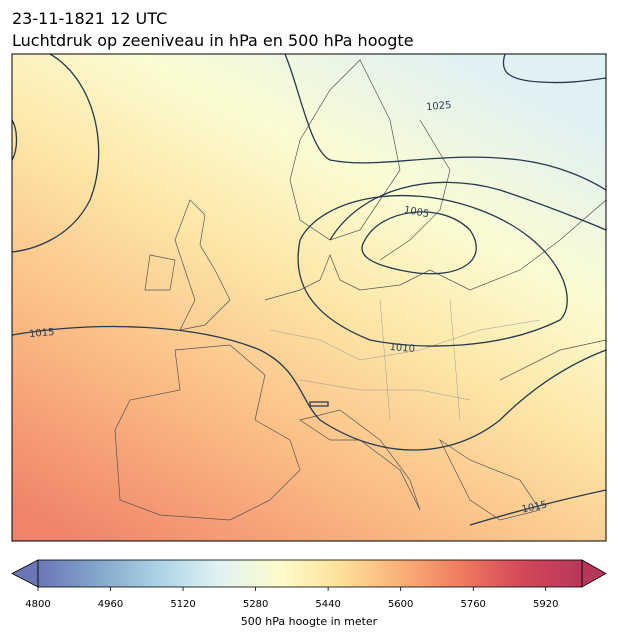  What do you see at coordinates (89, 18) in the screenshot?
I see `title: 23-11-1821 12 UTC` at bounding box center [89, 18].